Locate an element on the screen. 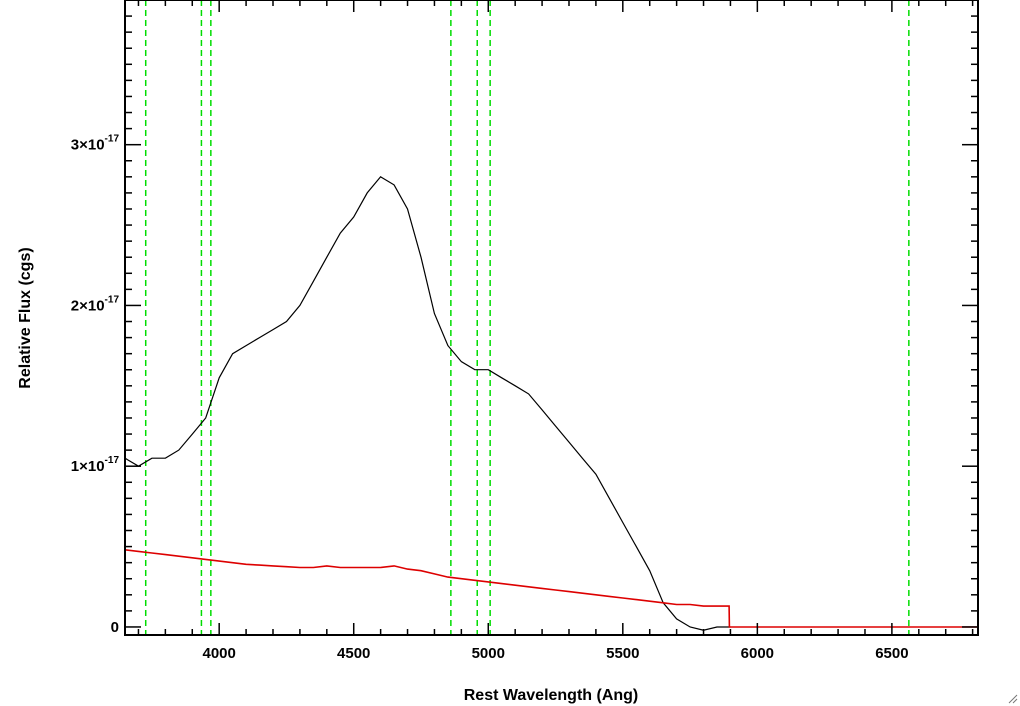 The width and height of the screenshot is (1020, 706). x-tick-label: 4500 is located at coordinates (353, 653).